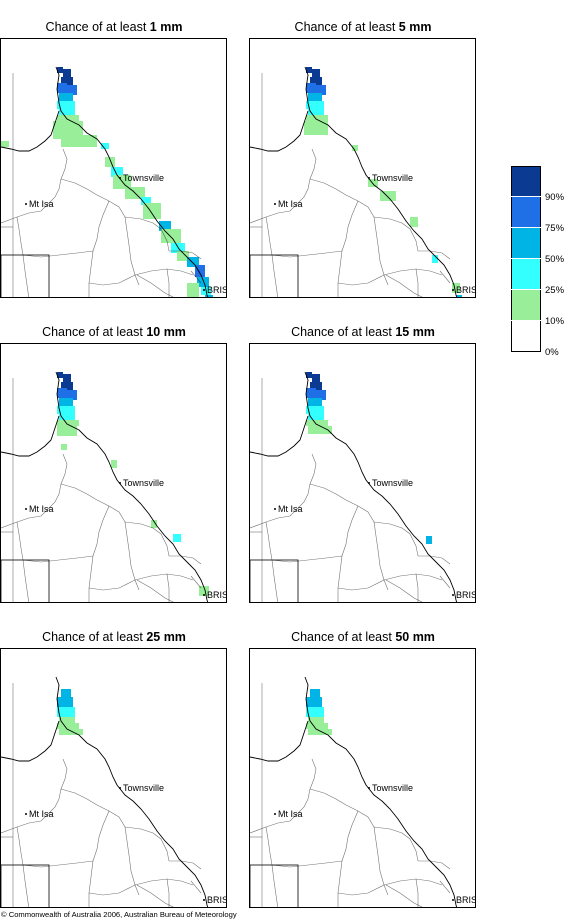  I want to click on legend-label-25: 25%, so click(555, 290).